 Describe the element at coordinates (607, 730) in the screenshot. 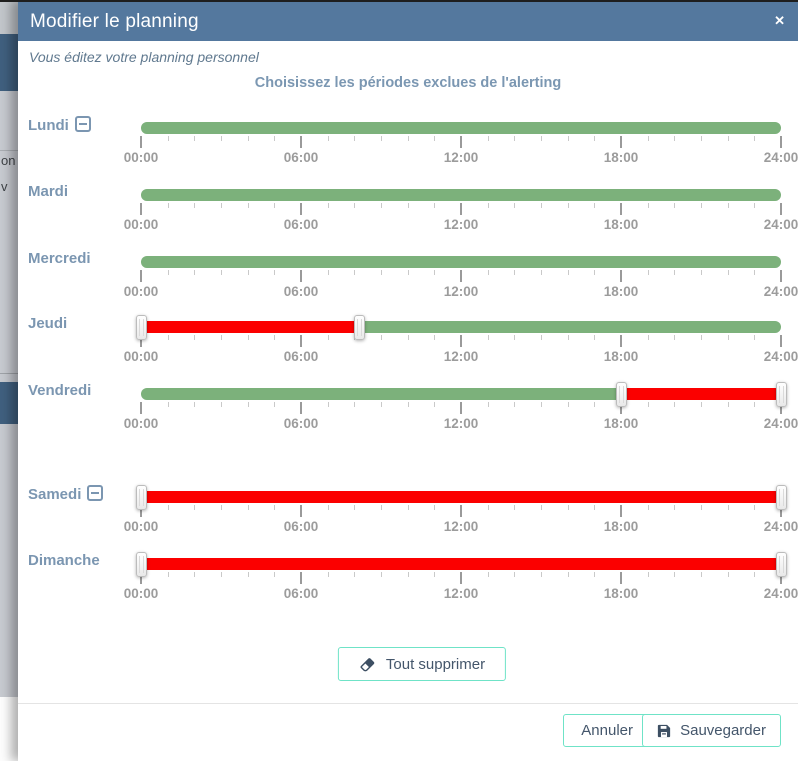

I see `cancel-button: Annuler` at that location.